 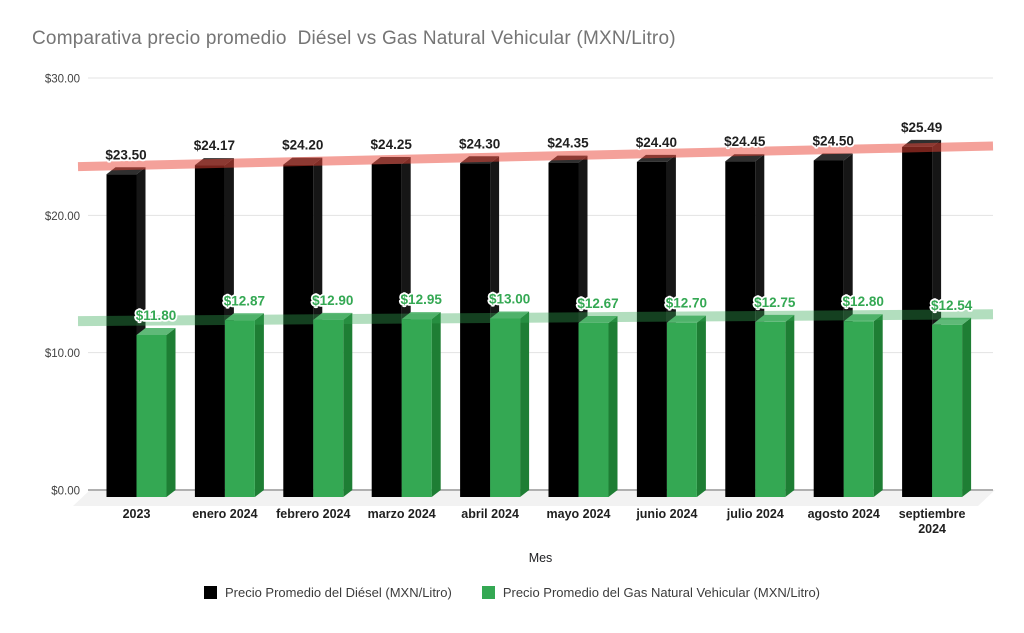 I want to click on x-tick-label: marzo 2024, so click(x=402, y=514).